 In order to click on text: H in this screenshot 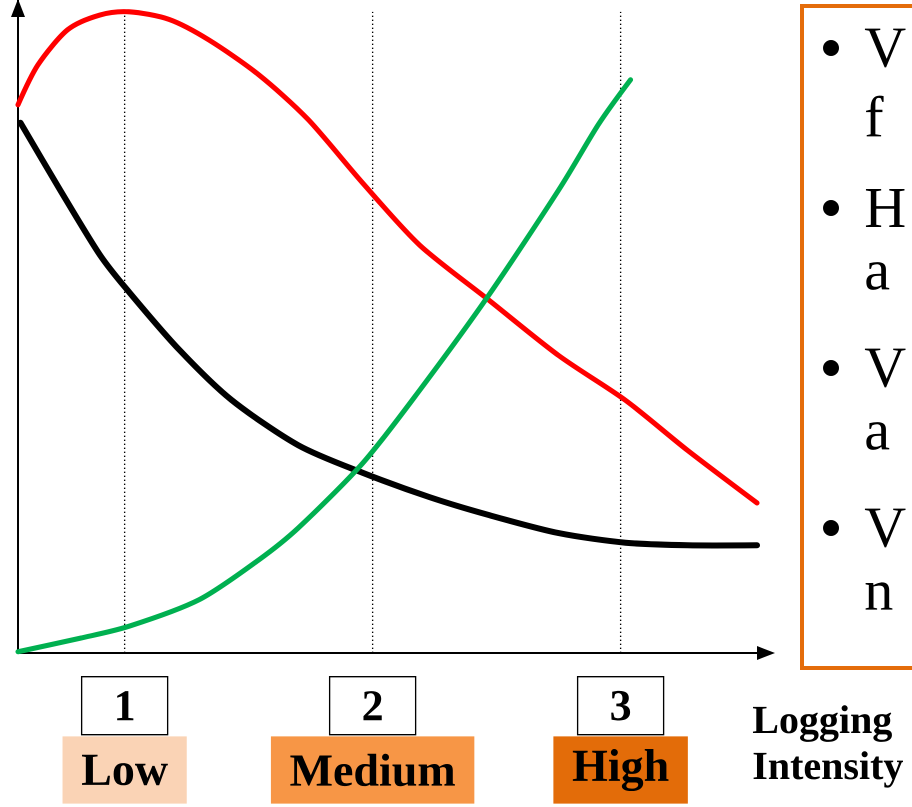, I will do `click(885, 208)`.